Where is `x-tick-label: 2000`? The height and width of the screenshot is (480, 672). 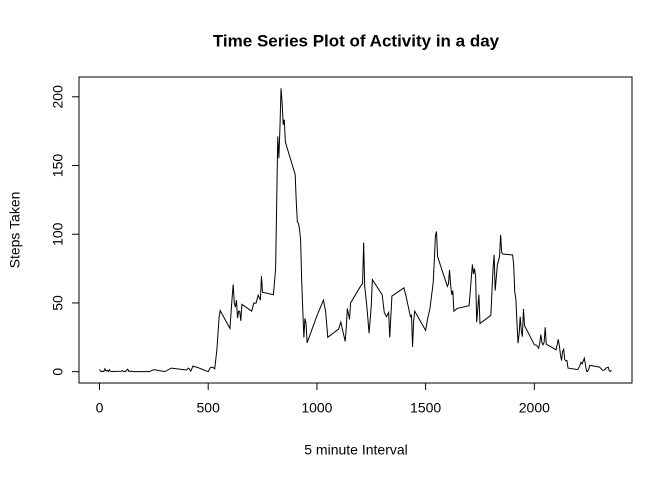
x-tick-label: 2000 is located at coordinates (534, 408).